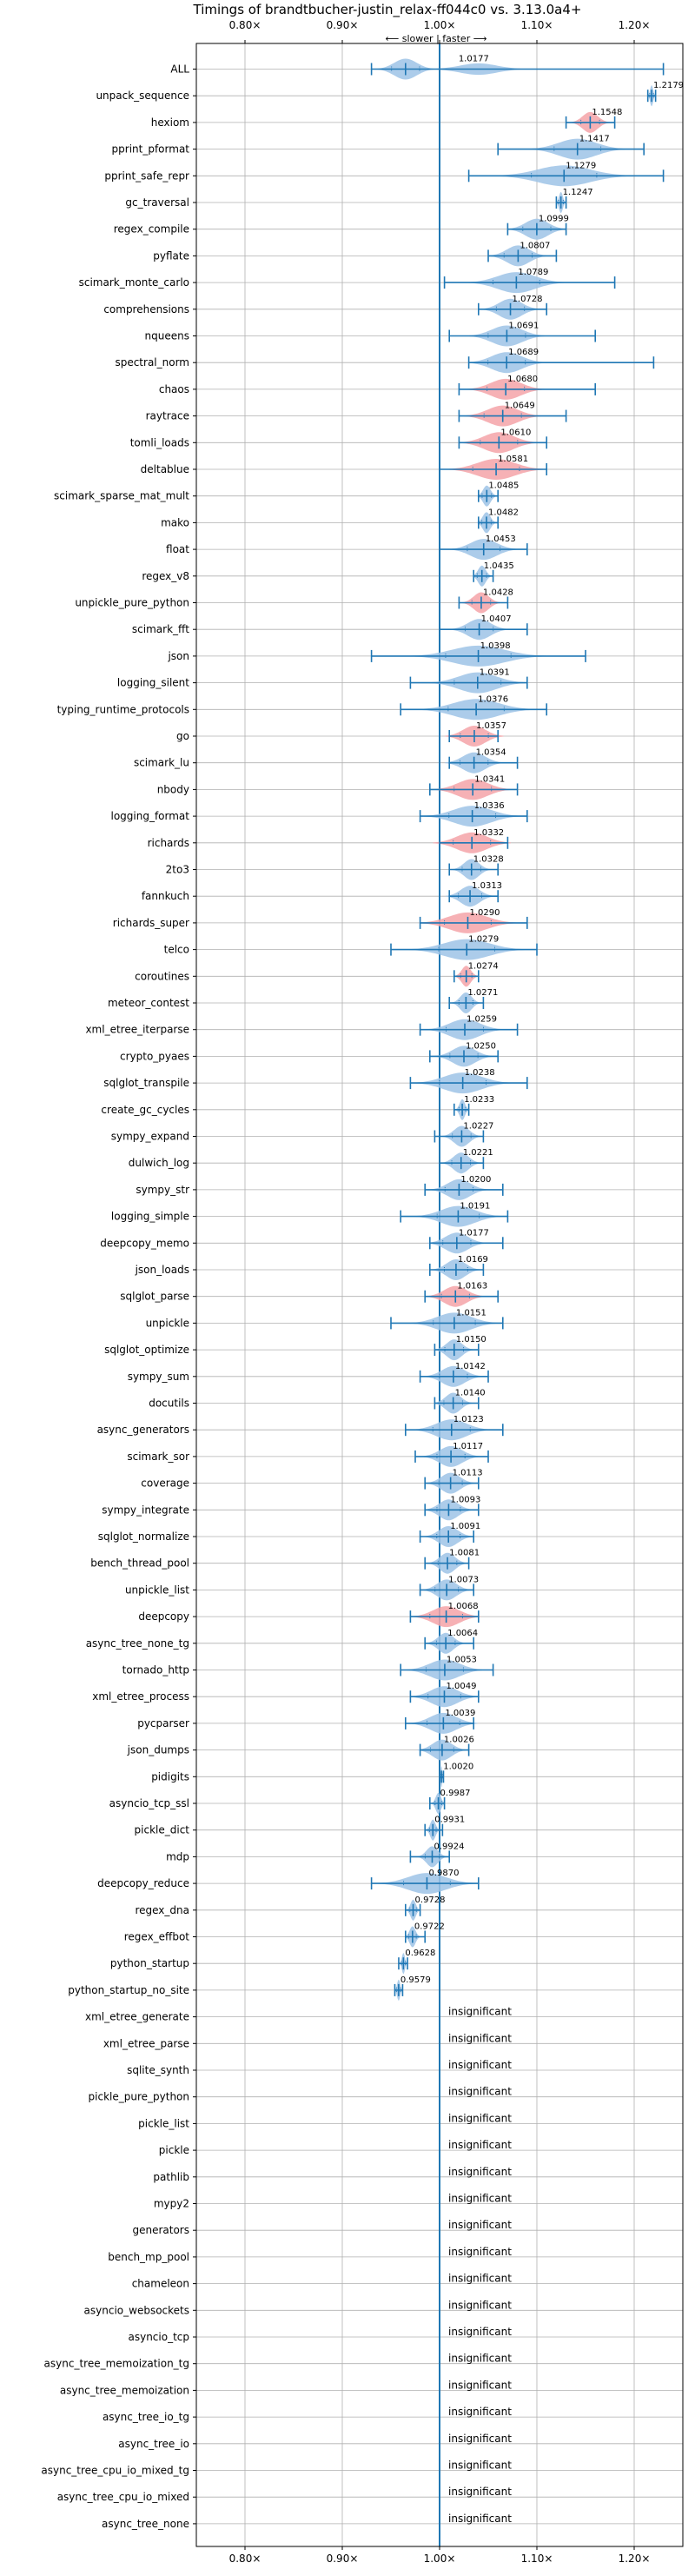 This screenshot has height=2576, width=695. I want to click on value-label: 1.0807, so click(535, 245).